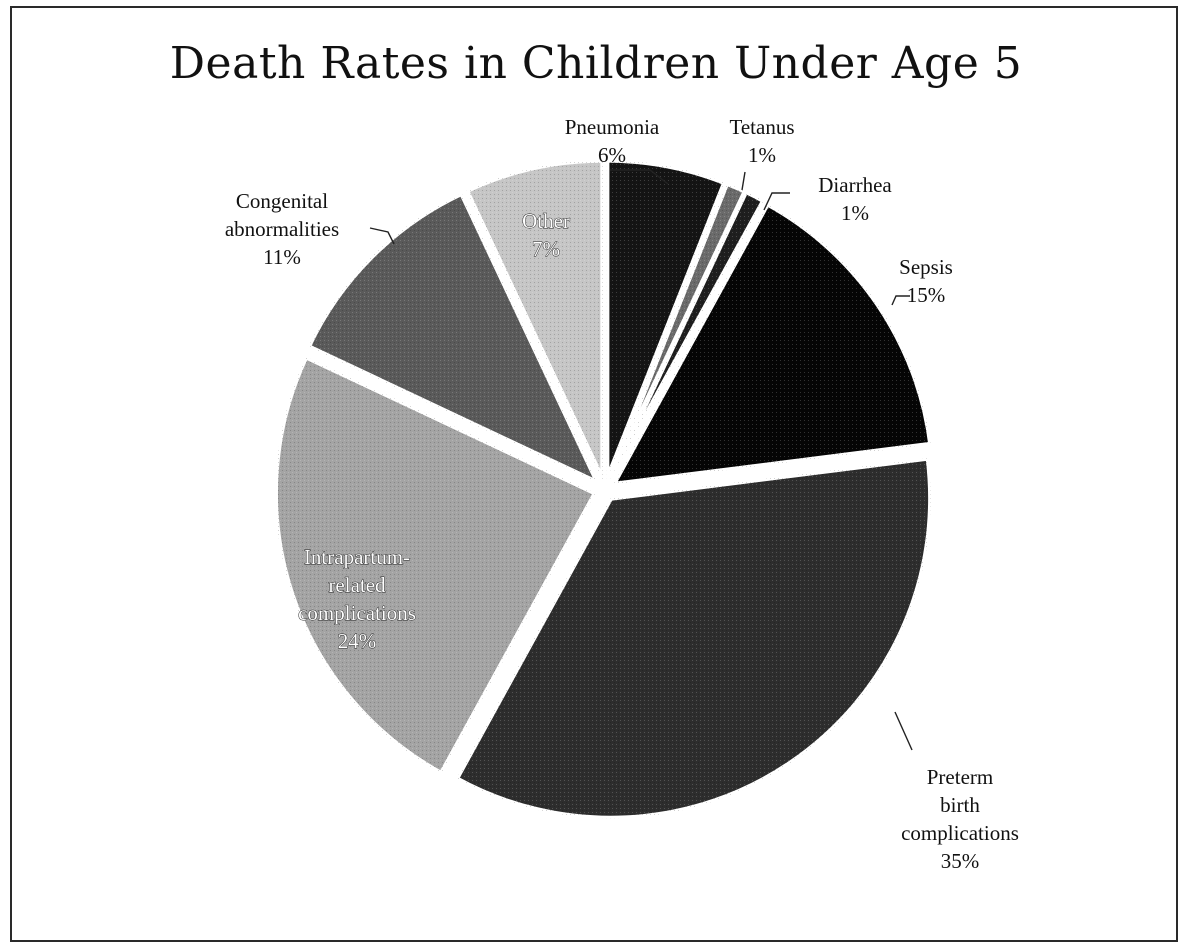 The height and width of the screenshot is (950, 1190). Describe the element at coordinates (357, 599) in the screenshot. I see `slice-label-intrapartum-related-complications: Intrapartum-related complications 24%` at that location.